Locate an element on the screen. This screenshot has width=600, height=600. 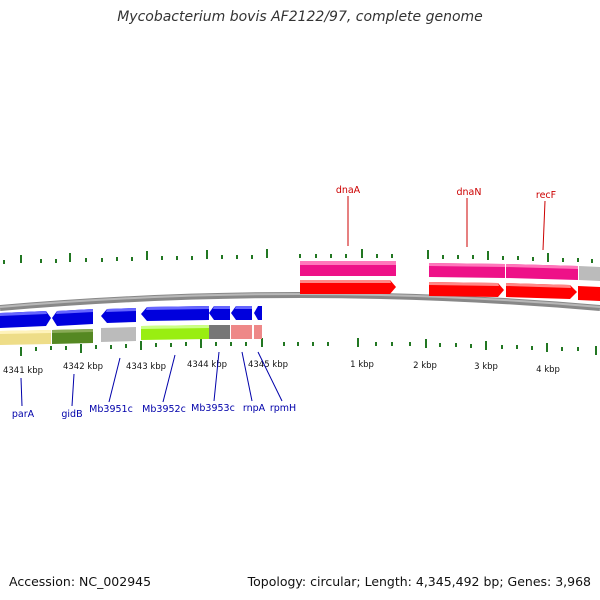
gene-arrow-dnaA is located at coordinates (348, 287).